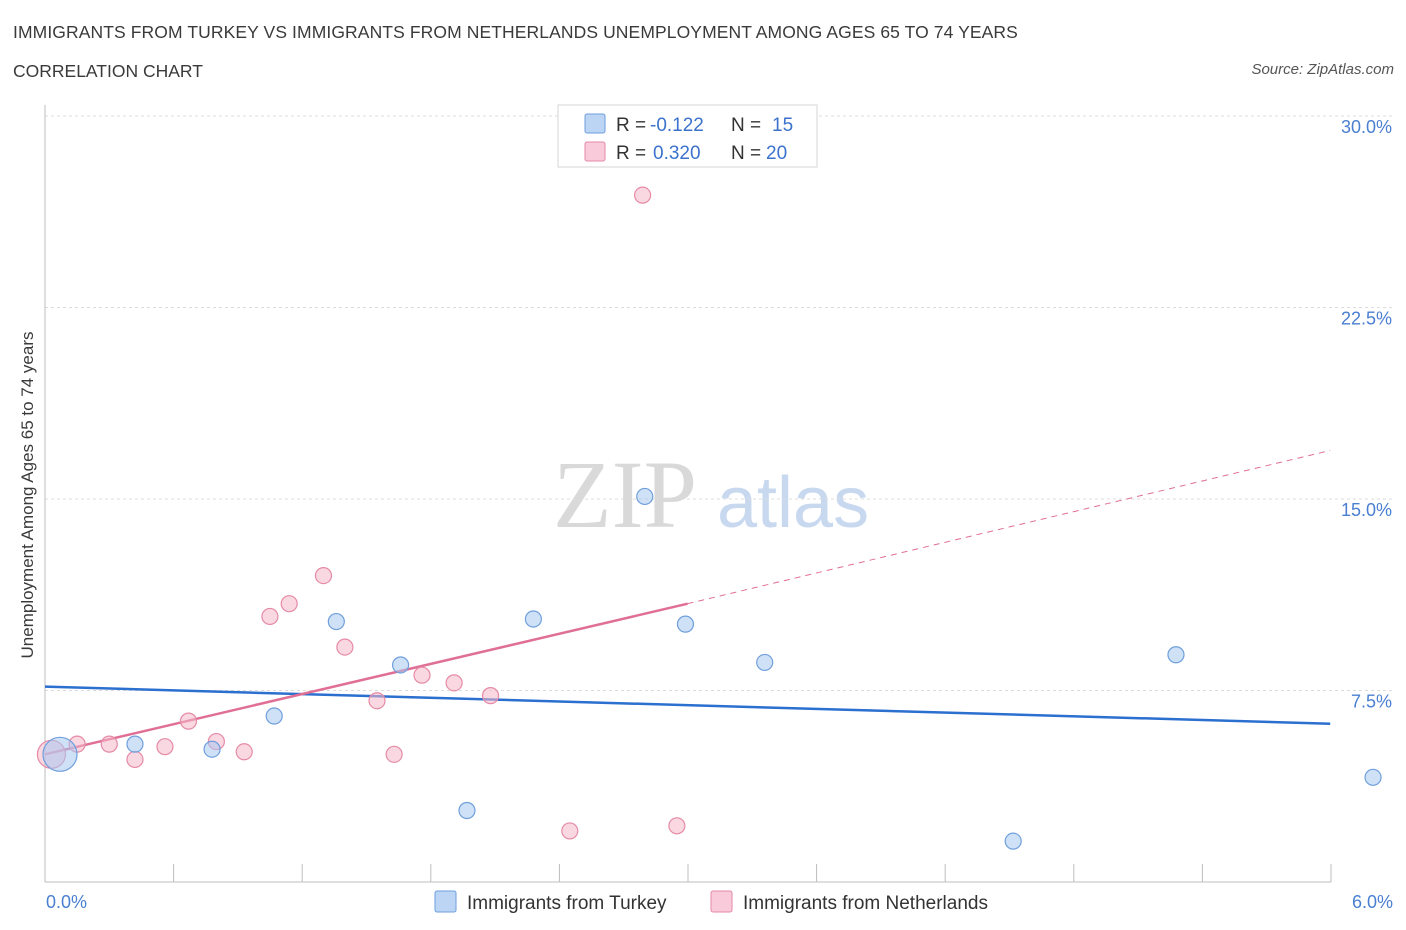 This screenshot has height=930, width=1406. I want to click on trend-line-netherlands, so click(366, 679).